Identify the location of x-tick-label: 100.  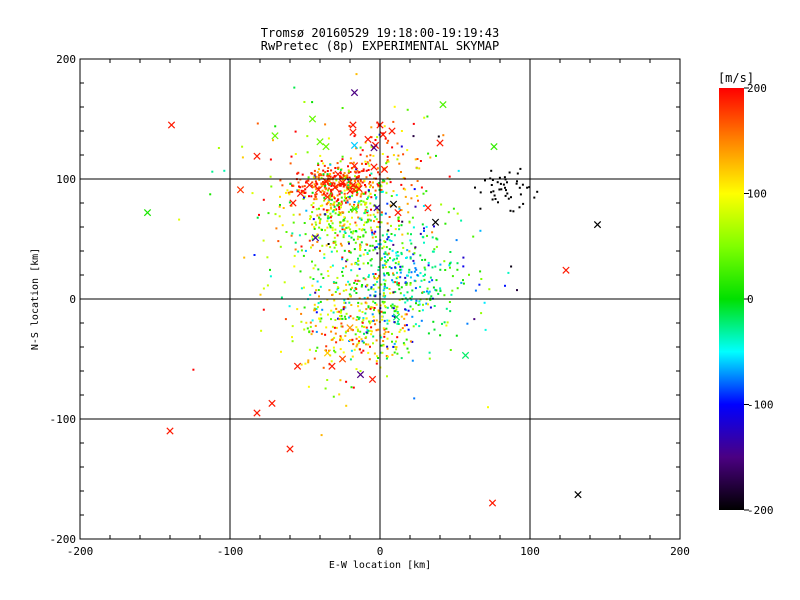
(530, 551).